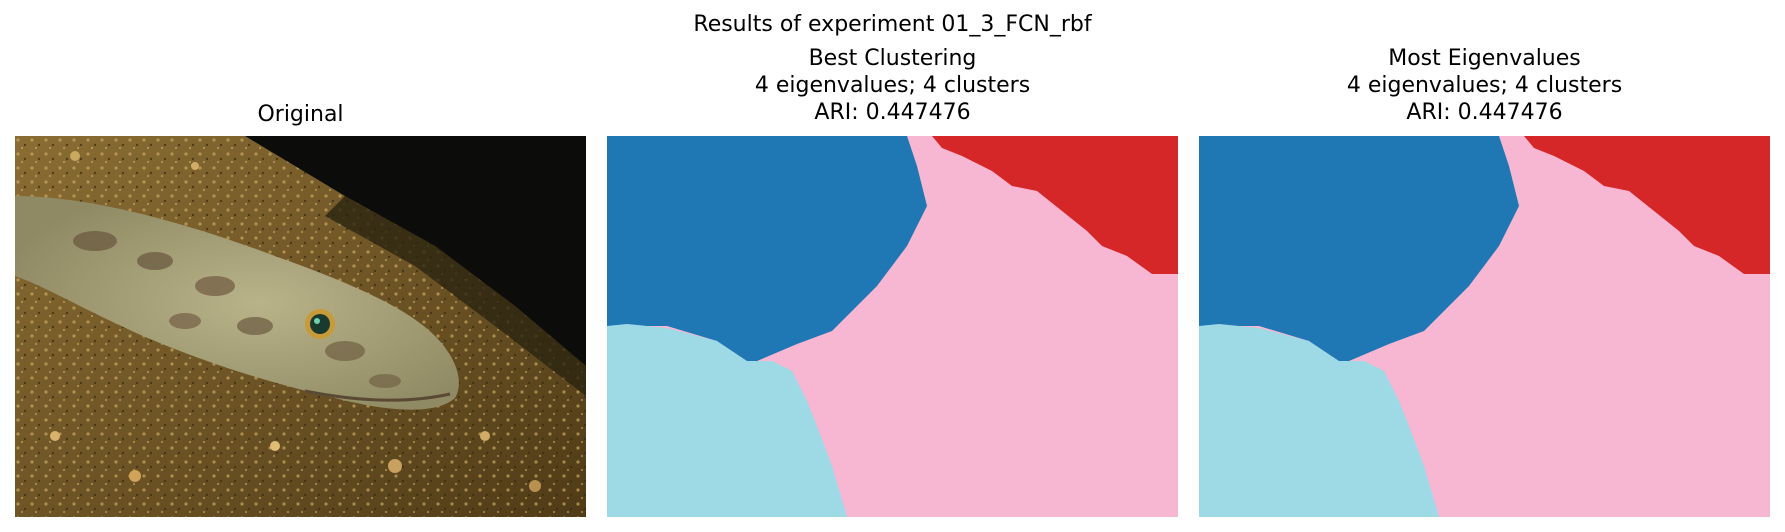 This screenshot has height=532, width=1785. I want to click on panel-best-clustering-title-line-1: Best Clustering, so click(892, 58).